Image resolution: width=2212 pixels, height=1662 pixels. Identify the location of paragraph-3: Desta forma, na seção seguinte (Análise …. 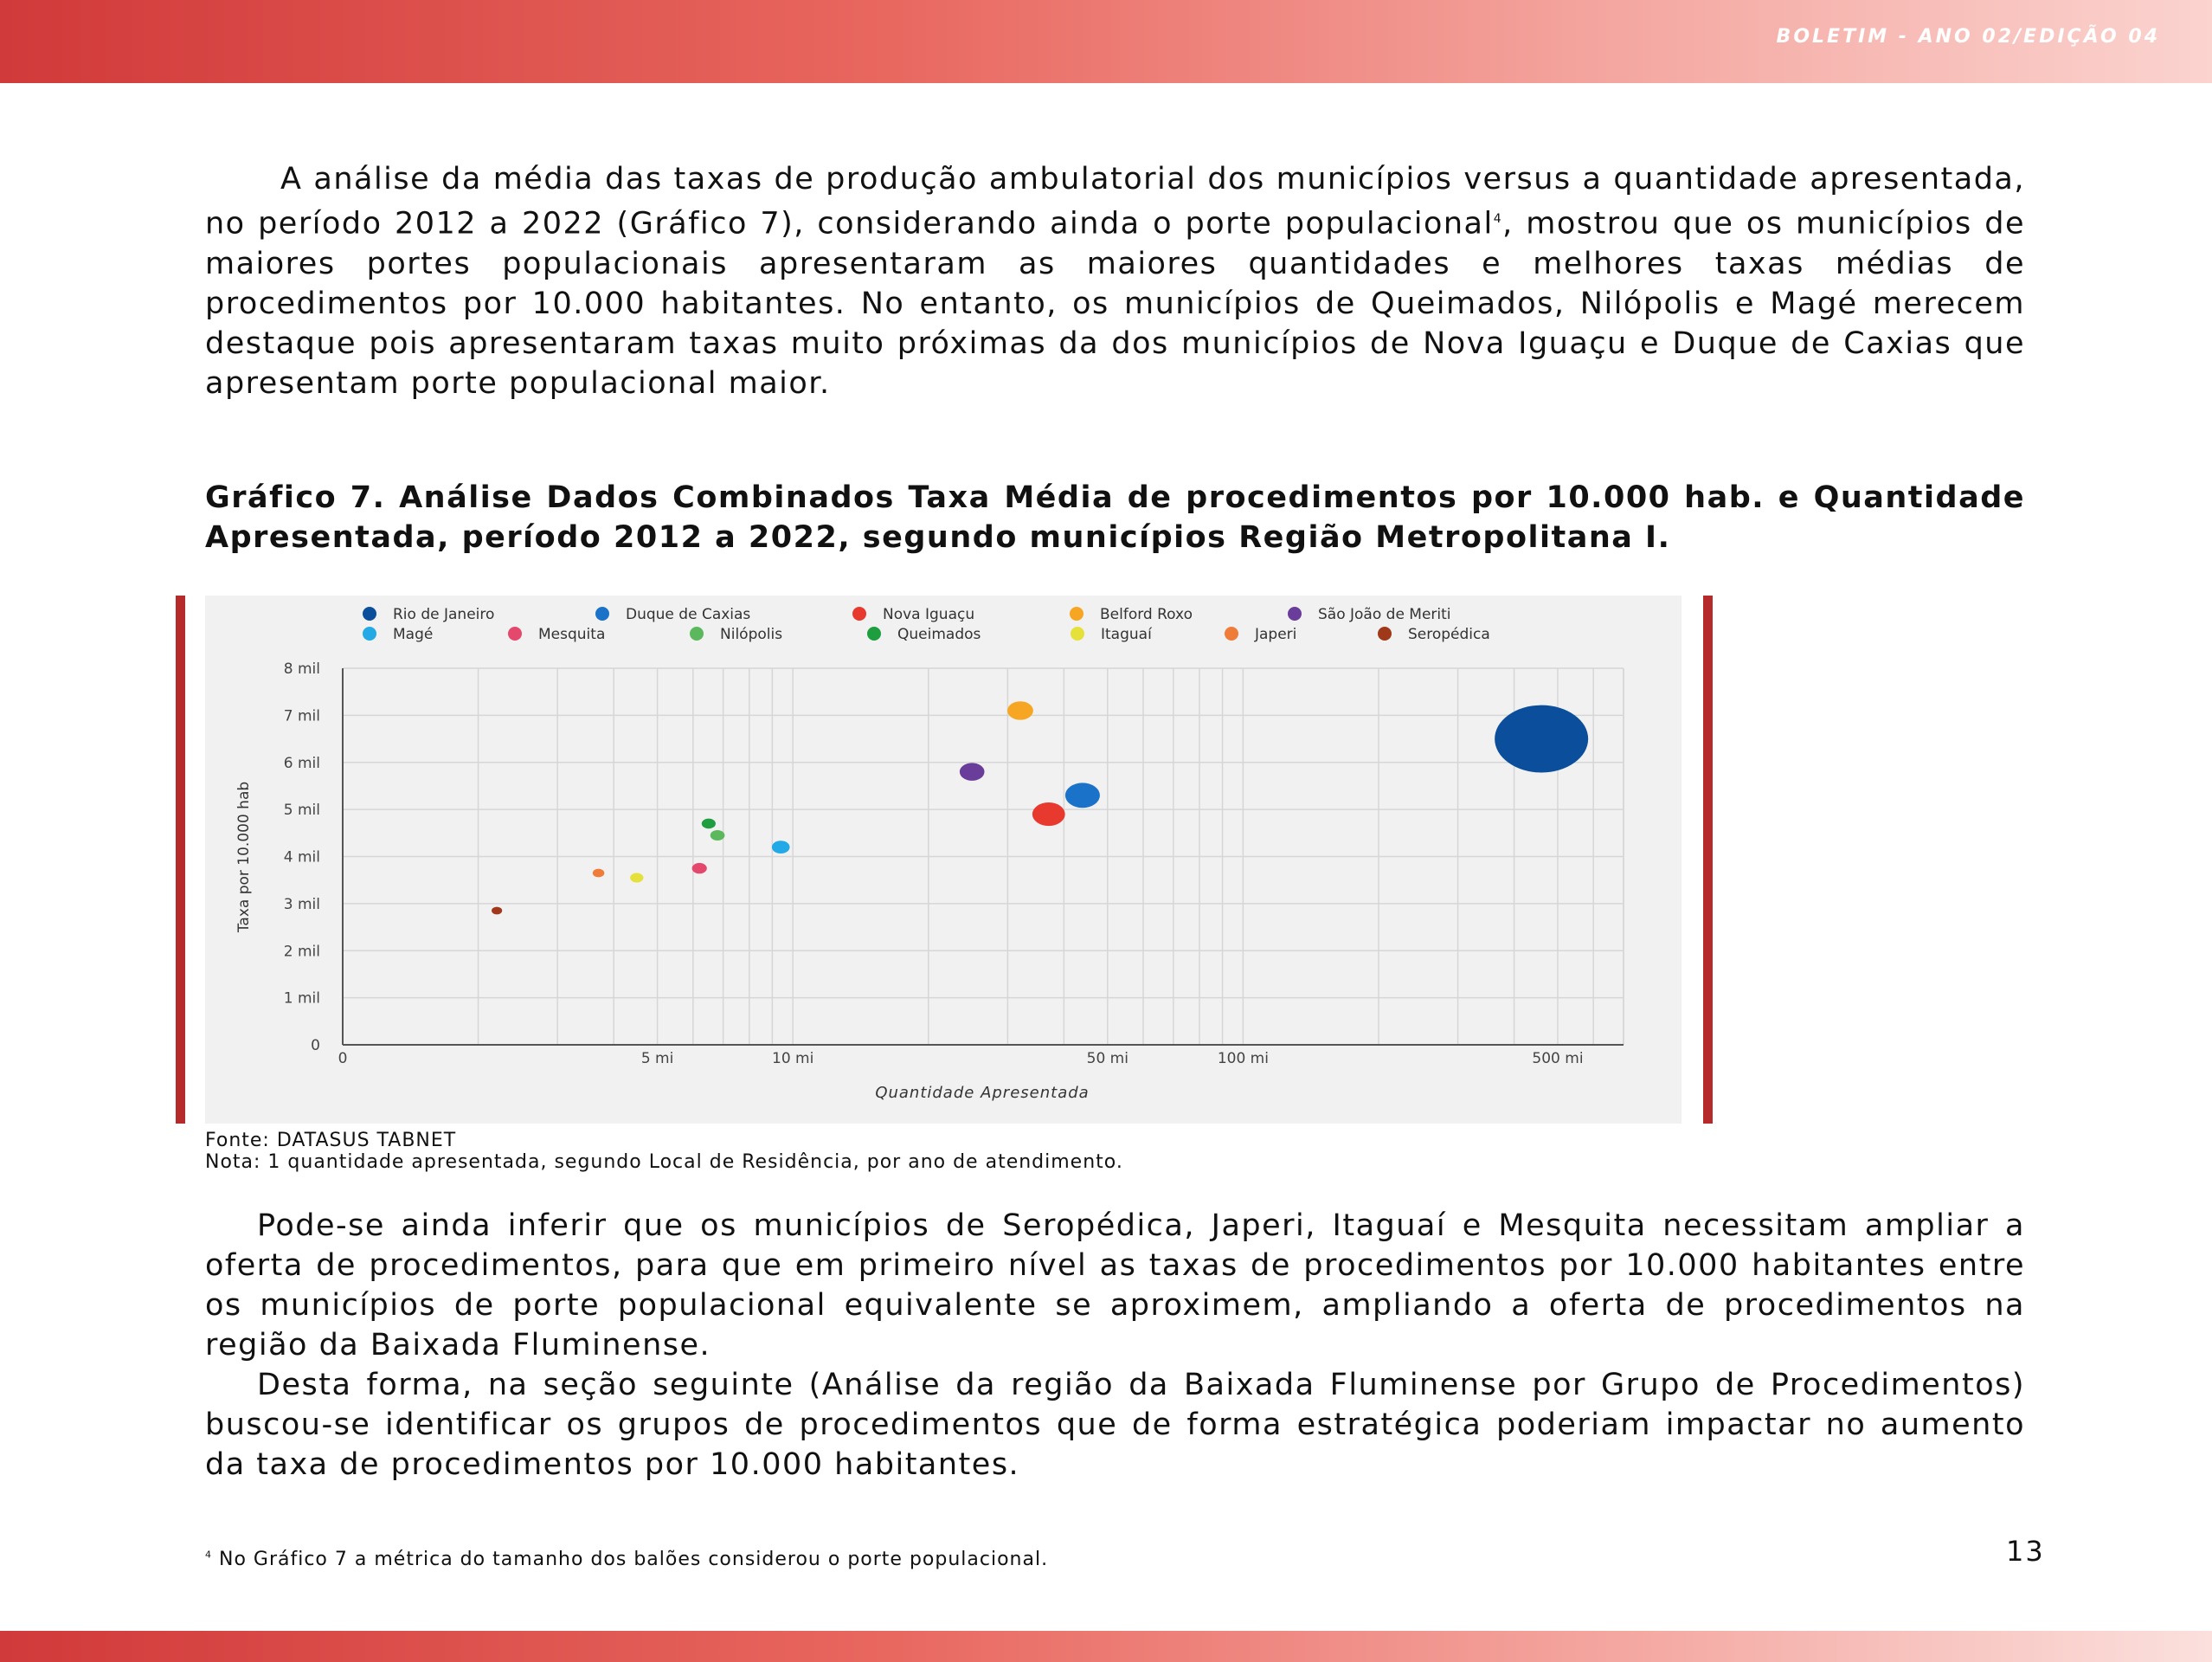
(1115, 1425).